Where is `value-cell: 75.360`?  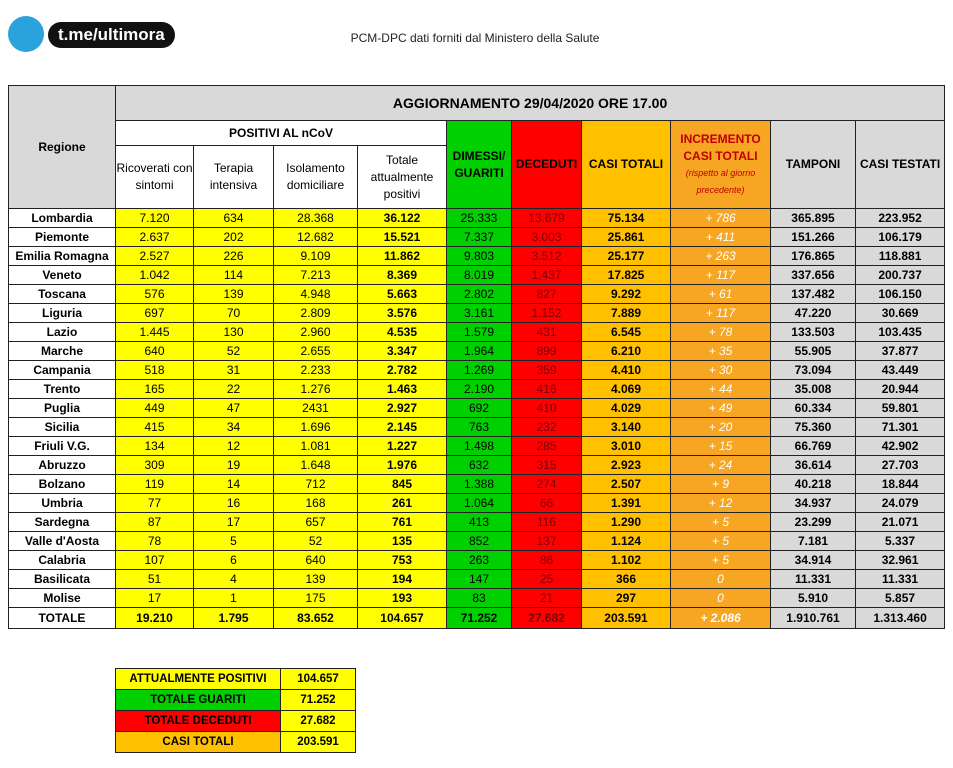 value-cell: 75.360 is located at coordinates (813, 427).